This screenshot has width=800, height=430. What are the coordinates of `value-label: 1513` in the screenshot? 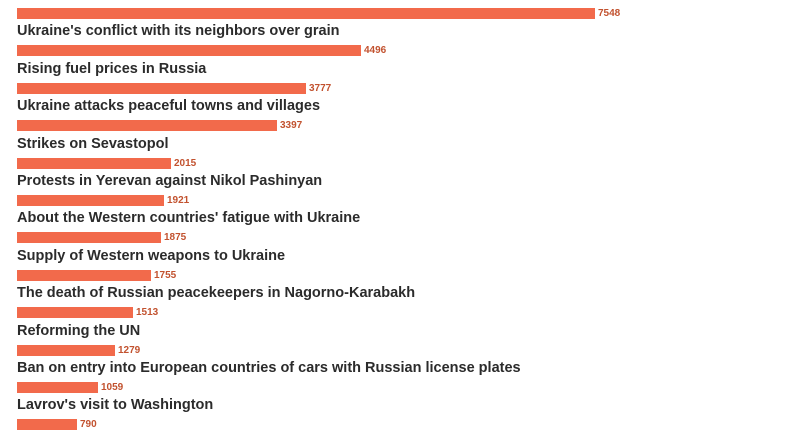 It's located at (147, 313).